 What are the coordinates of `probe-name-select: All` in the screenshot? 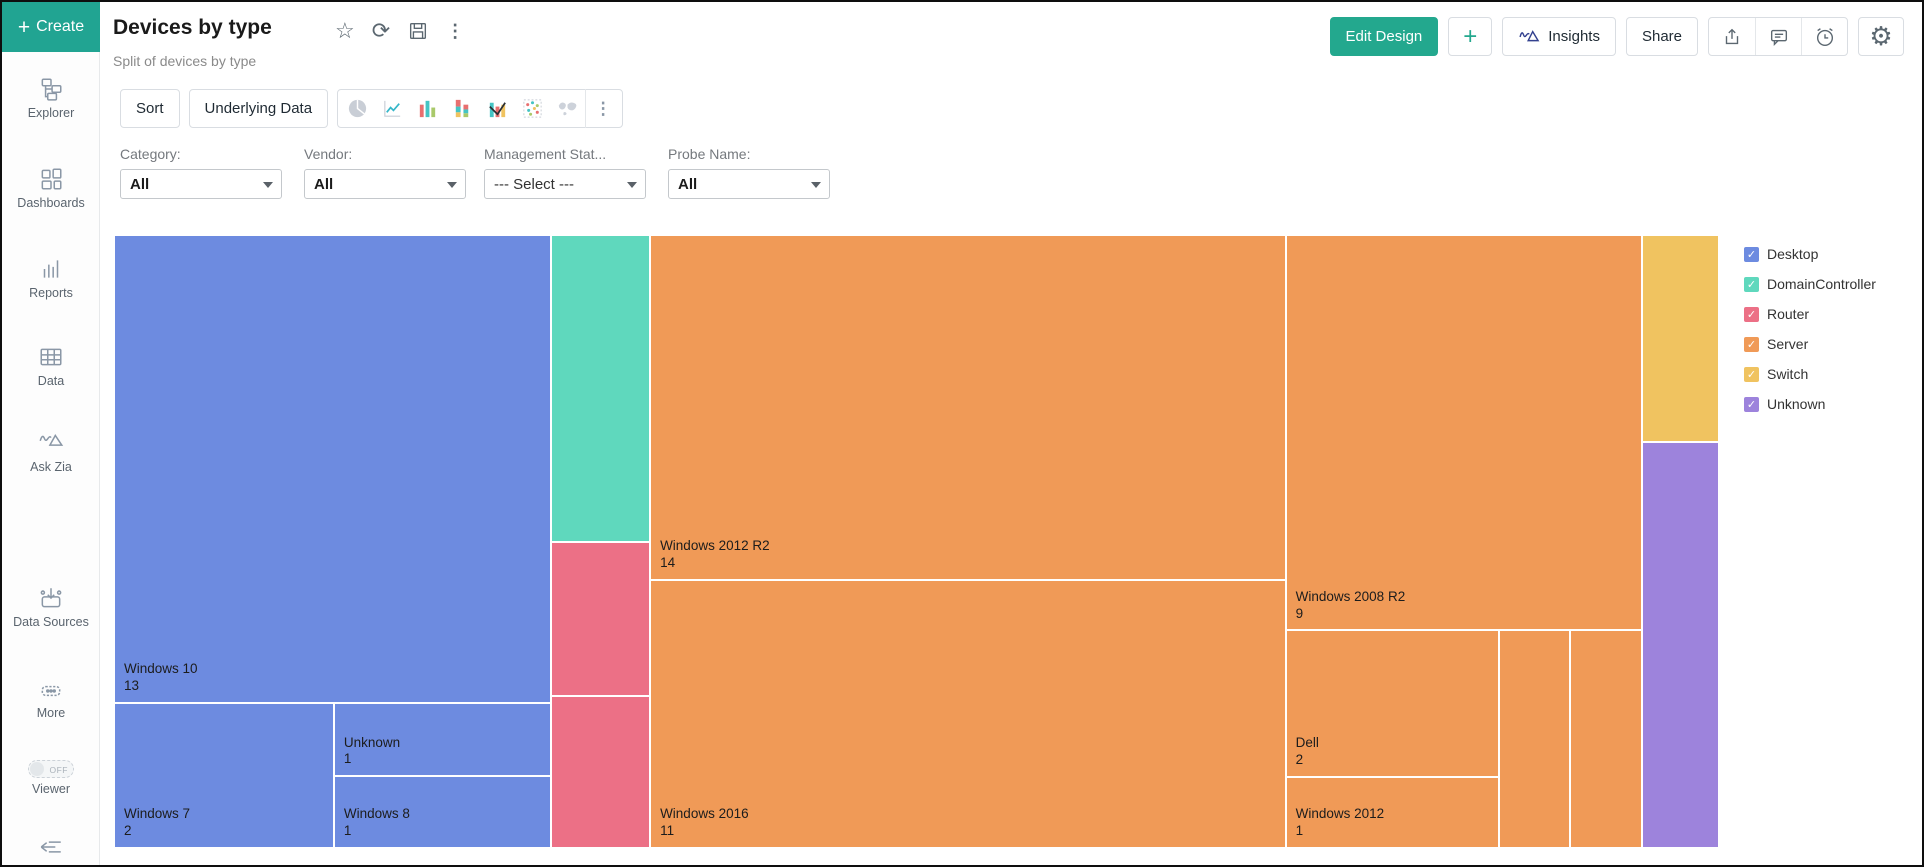 It's located at (749, 184).